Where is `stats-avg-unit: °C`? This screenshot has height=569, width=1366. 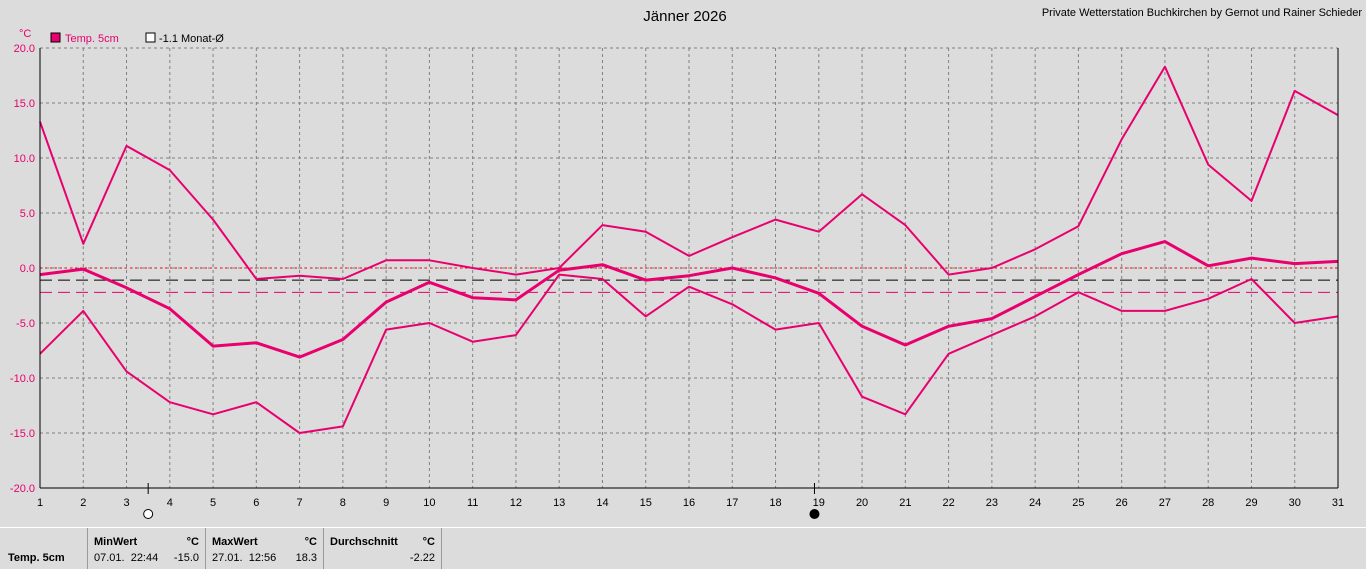 stats-avg-unit: °C is located at coordinates (428, 542).